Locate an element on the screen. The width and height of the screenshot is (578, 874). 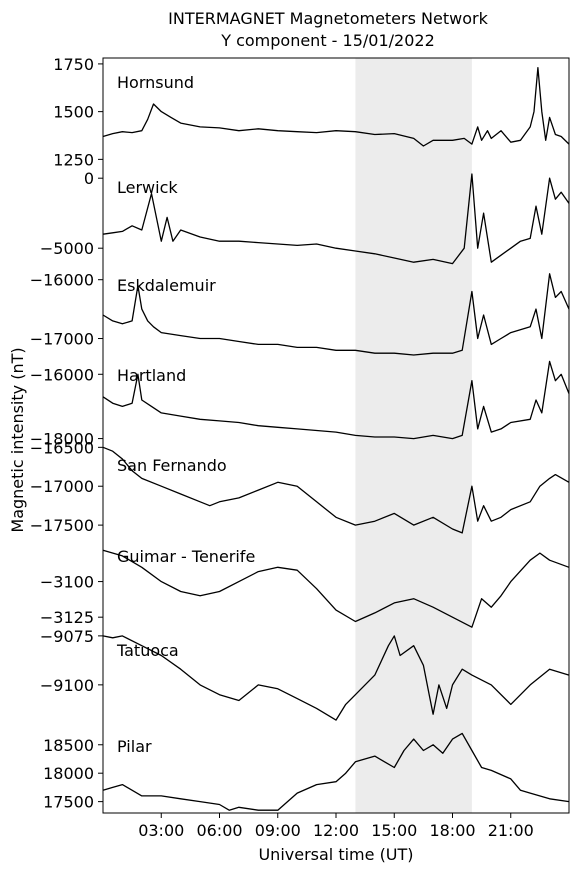
panel-label-guimar-tenerife: Guimar - Tenerife is located at coordinates (186, 556).